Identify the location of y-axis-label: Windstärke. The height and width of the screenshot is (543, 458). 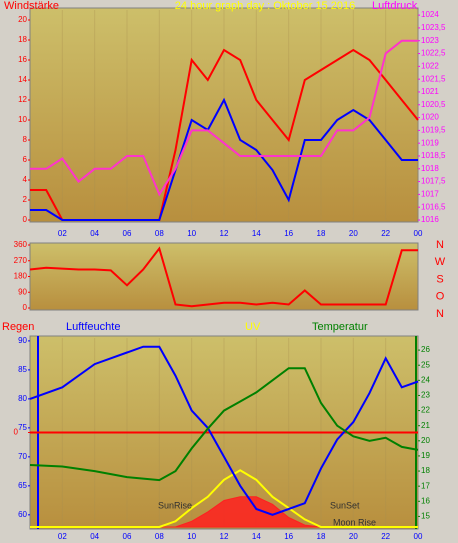
(31, 6).